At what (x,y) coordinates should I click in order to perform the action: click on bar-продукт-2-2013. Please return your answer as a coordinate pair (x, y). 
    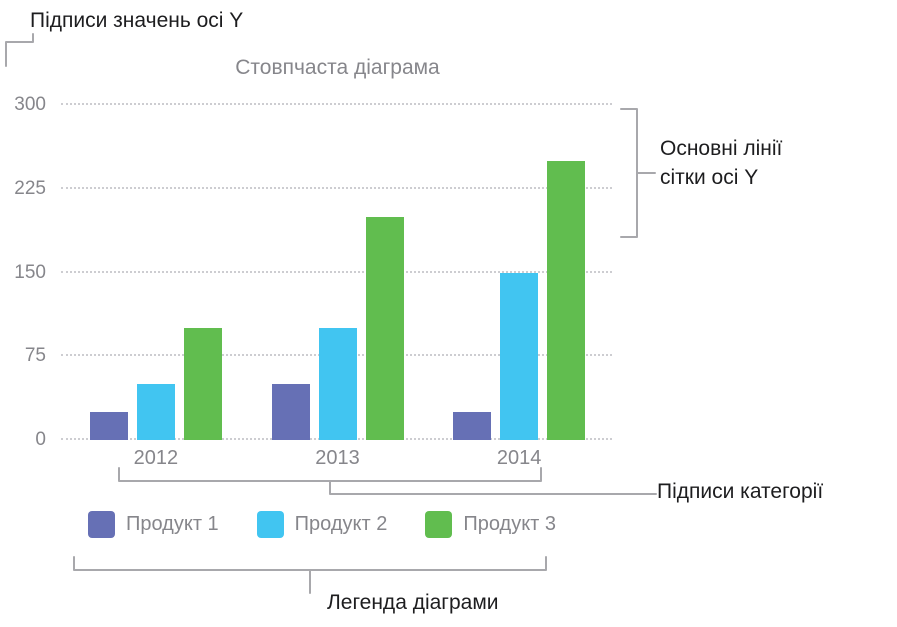
    Looking at the image, I should click on (337, 384).